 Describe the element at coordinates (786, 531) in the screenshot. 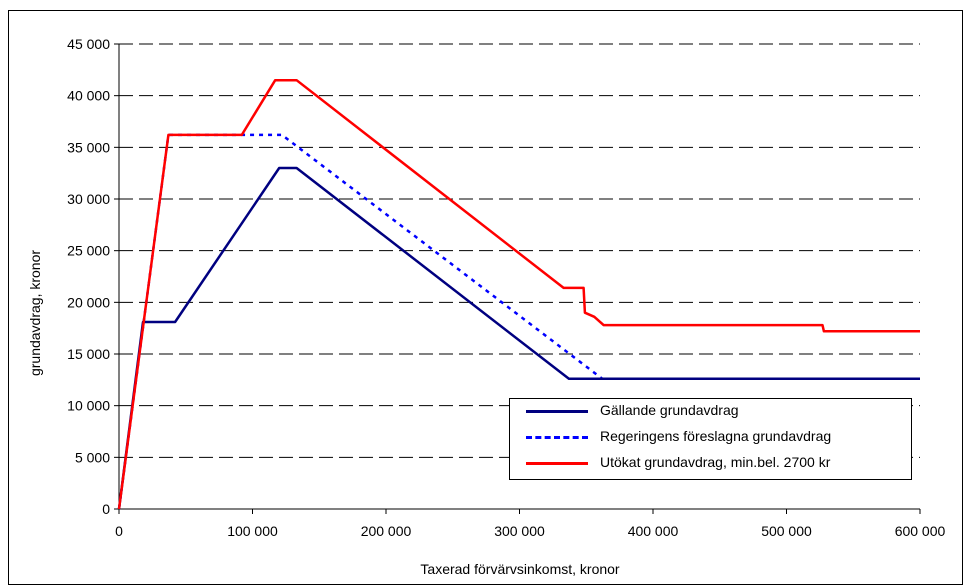

I see `x-tick-label: 500 000` at that location.